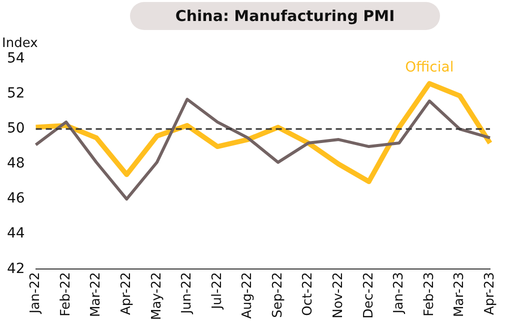  Describe the element at coordinates (15, 198) in the screenshot. I see `y-tick-label: 46` at that location.